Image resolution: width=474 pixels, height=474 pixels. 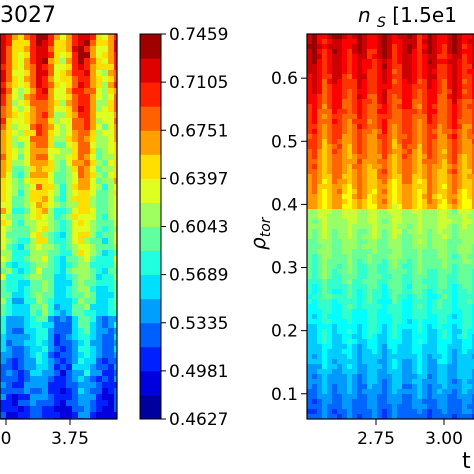 What do you see at coordinates (150, 359) in the screenshot?
I see `colorbar-segment` at bounding box center [150, 359].